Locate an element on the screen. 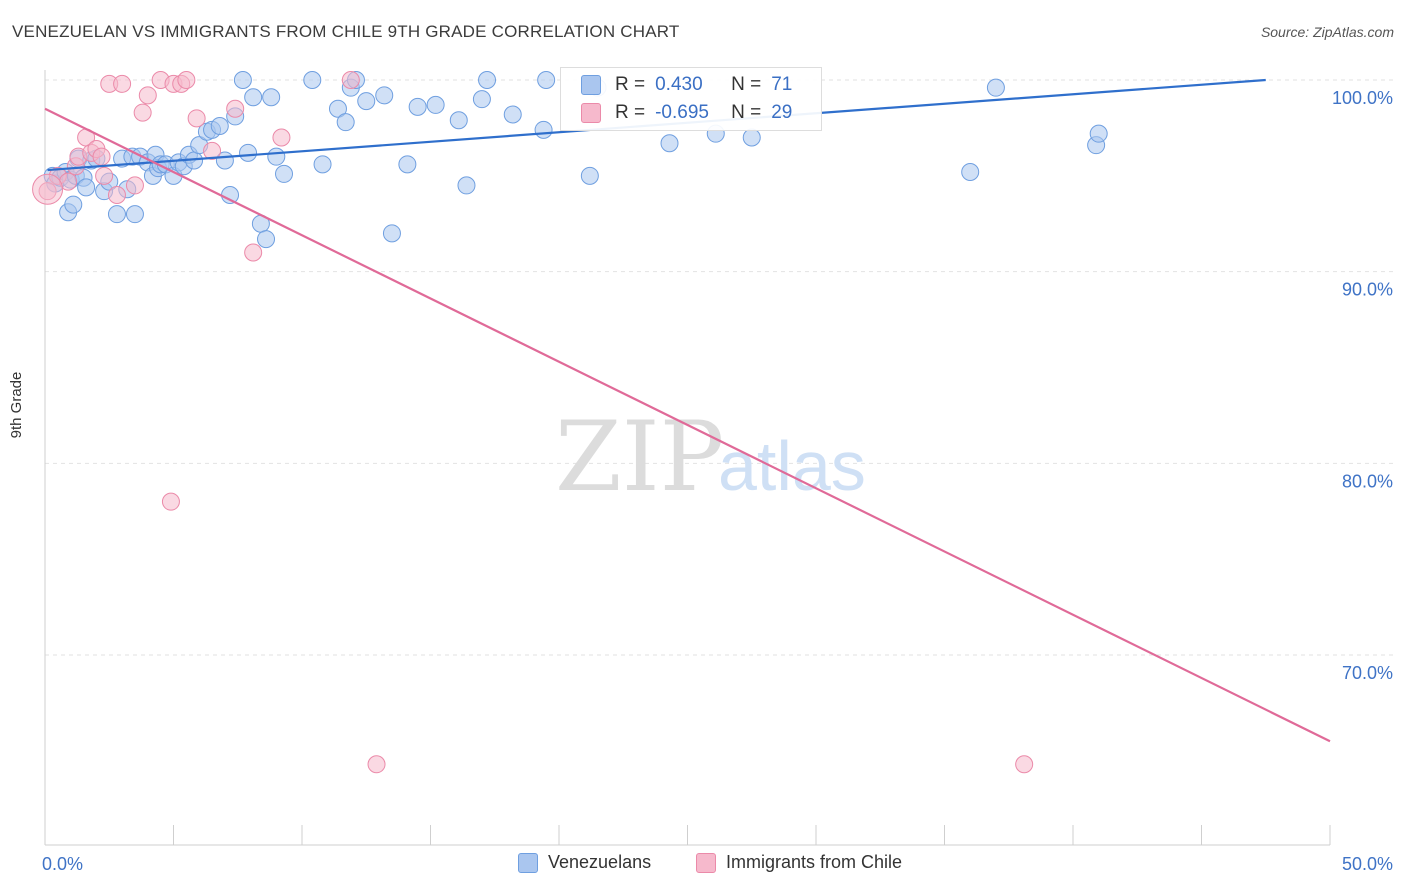 The height and width of the screenshot is (892, 1406). stats-swatch-blue is located at coordinates (591, 85).